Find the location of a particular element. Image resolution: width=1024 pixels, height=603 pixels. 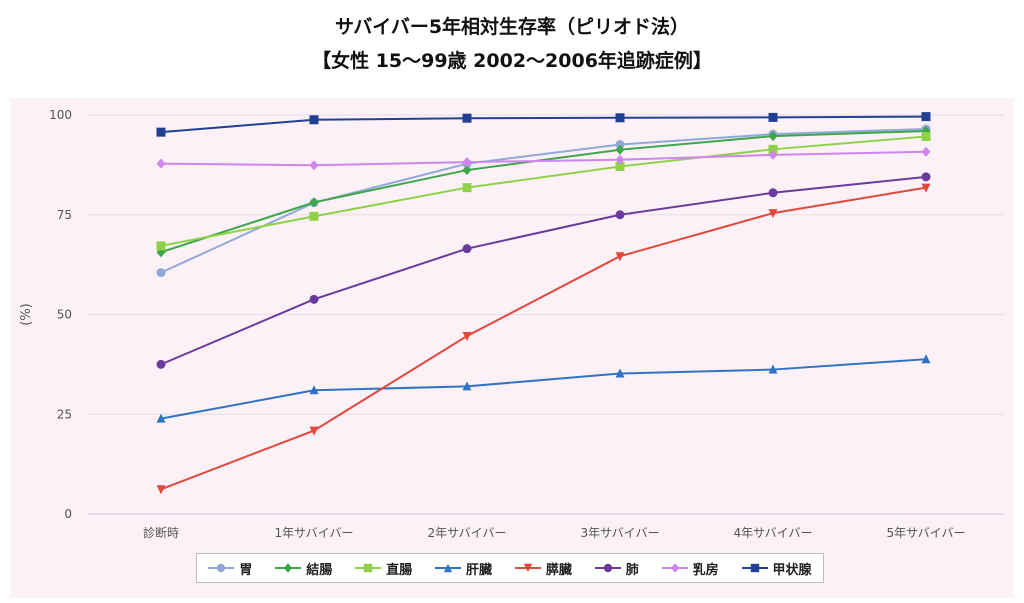

y-tick-label: 25 is located at coordinates (64, 414).